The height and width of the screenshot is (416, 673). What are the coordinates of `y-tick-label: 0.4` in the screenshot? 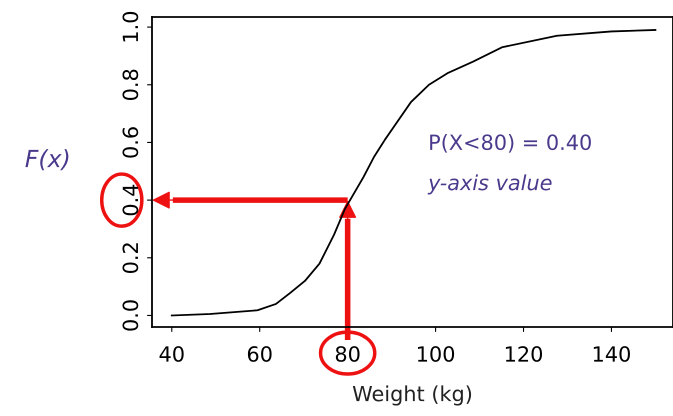 It's located at (130, 200).